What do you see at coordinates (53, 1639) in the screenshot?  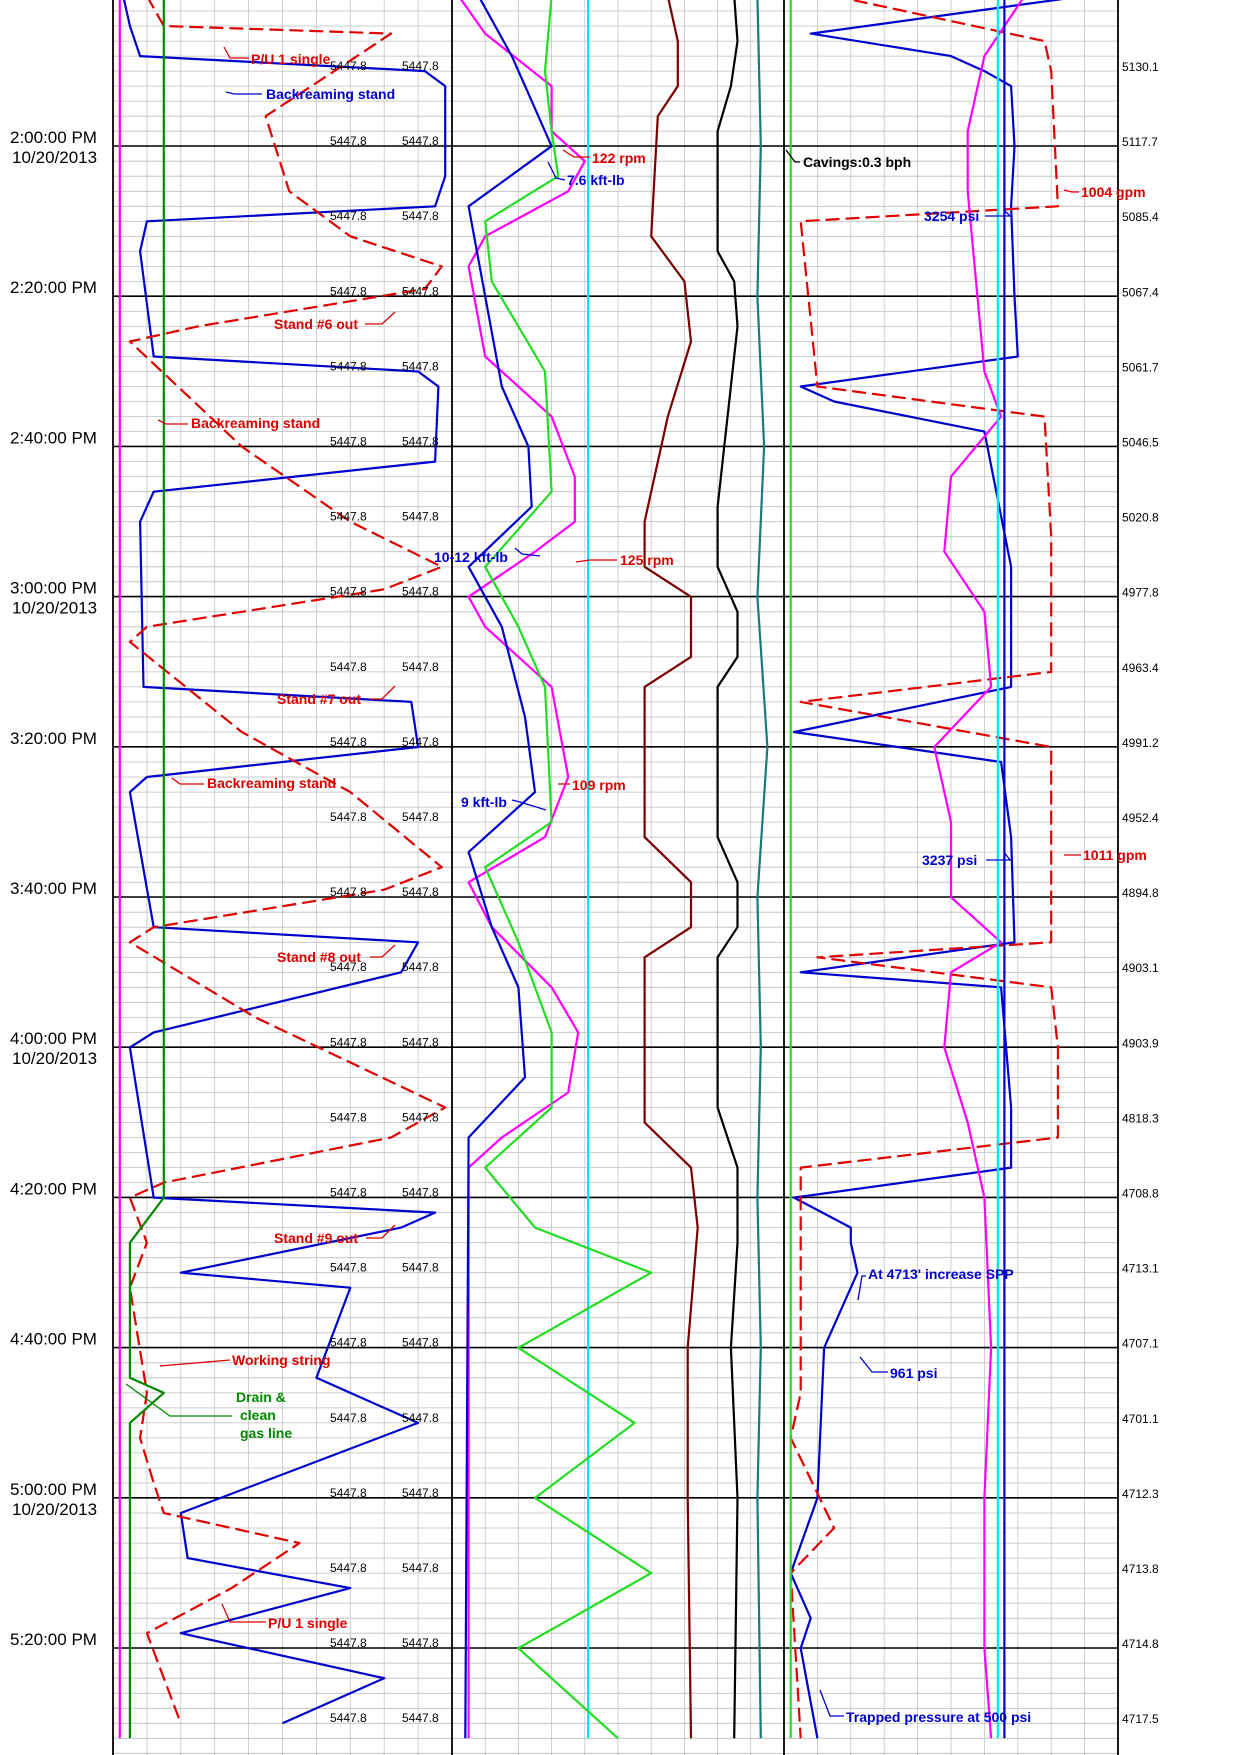 I see `time-tick-label: 5:20:00 PM` at bounding box center [53, 1639].